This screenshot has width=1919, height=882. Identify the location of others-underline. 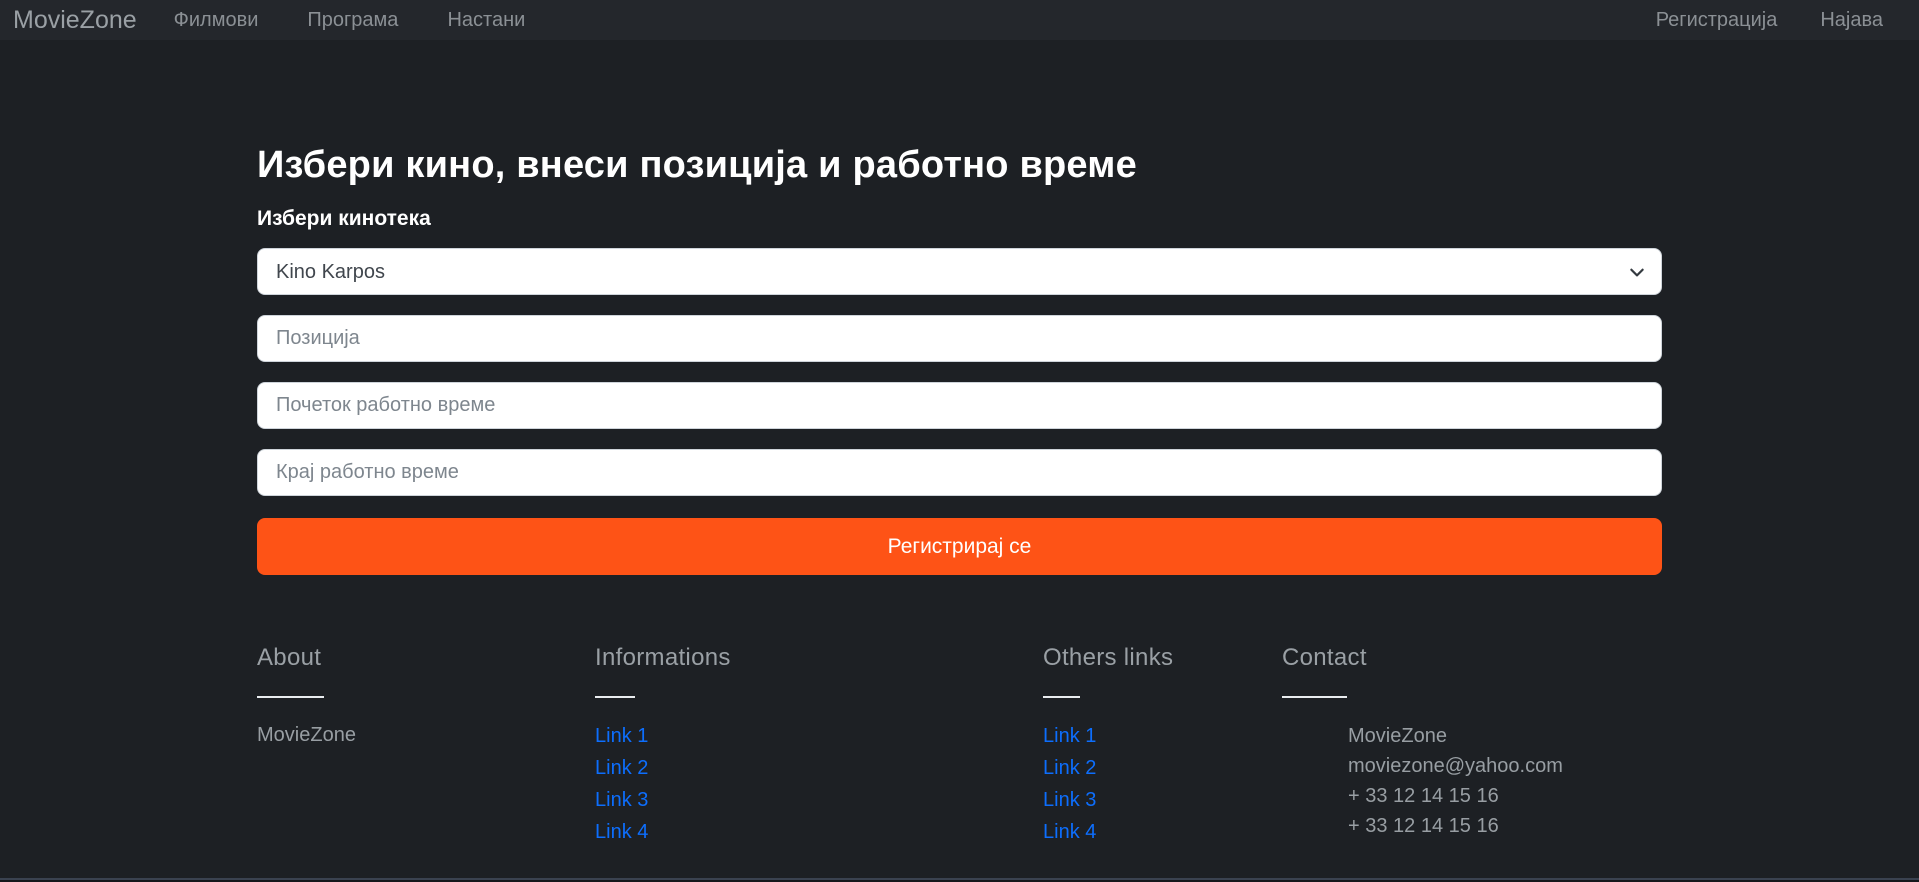
(1061, 697).